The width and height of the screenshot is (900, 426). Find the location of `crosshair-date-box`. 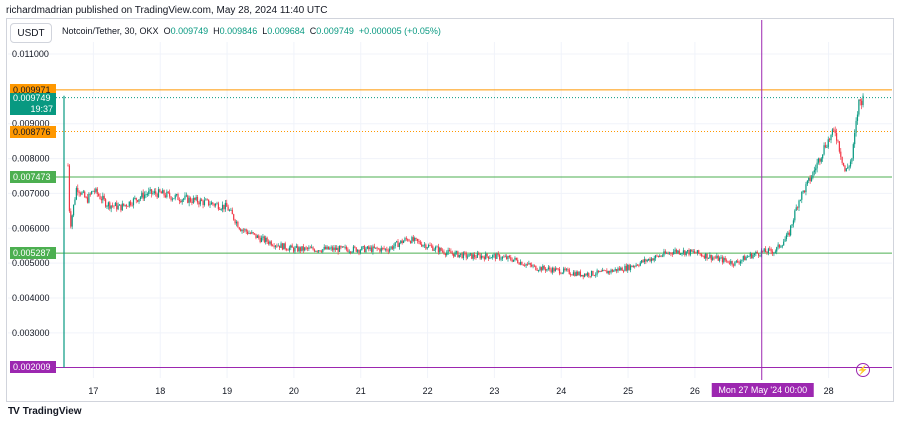

crosshair-date-box is located at coordinates (762, 390).